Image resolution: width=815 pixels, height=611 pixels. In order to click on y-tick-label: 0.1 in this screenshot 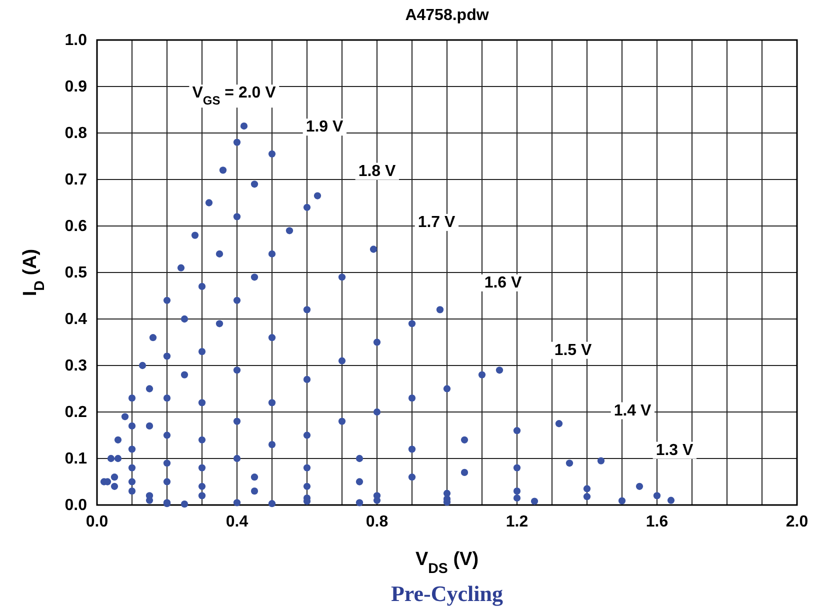, I will do `click(76, 459)`.